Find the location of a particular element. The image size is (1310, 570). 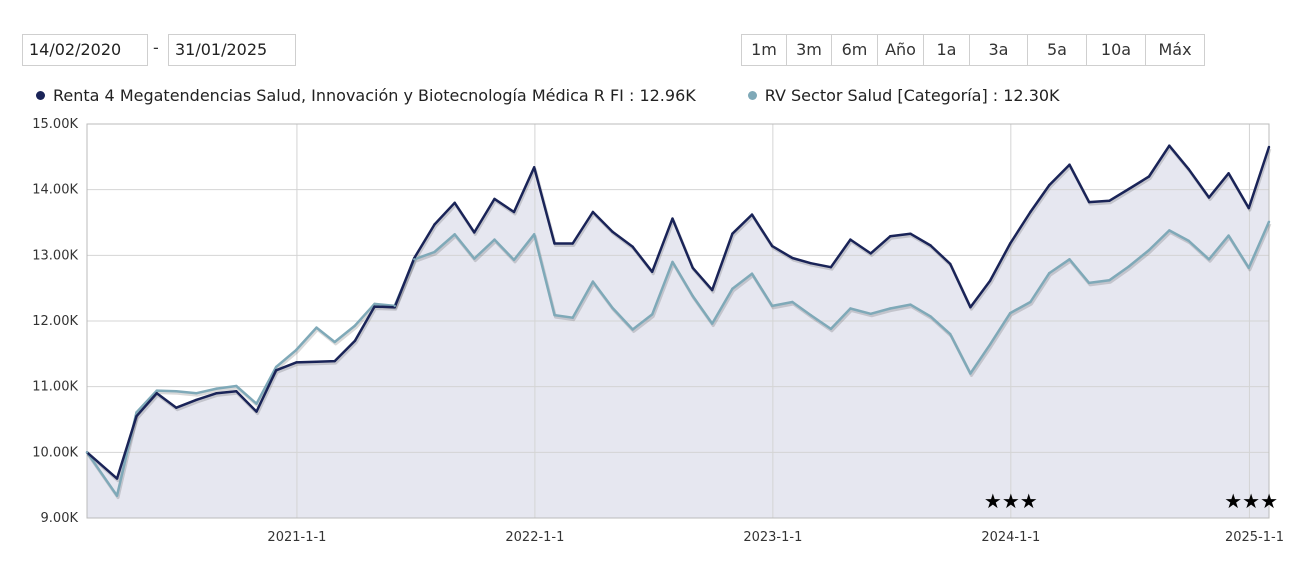

y-tick-label: 13.00K is located at coordinates (55, 255).